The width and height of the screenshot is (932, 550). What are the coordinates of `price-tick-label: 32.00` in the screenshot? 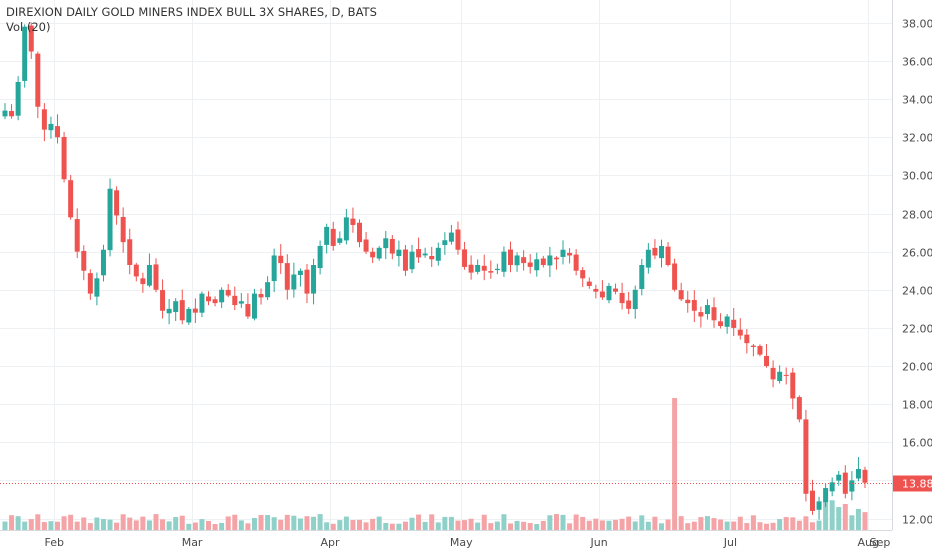 It's located at (917, 138).